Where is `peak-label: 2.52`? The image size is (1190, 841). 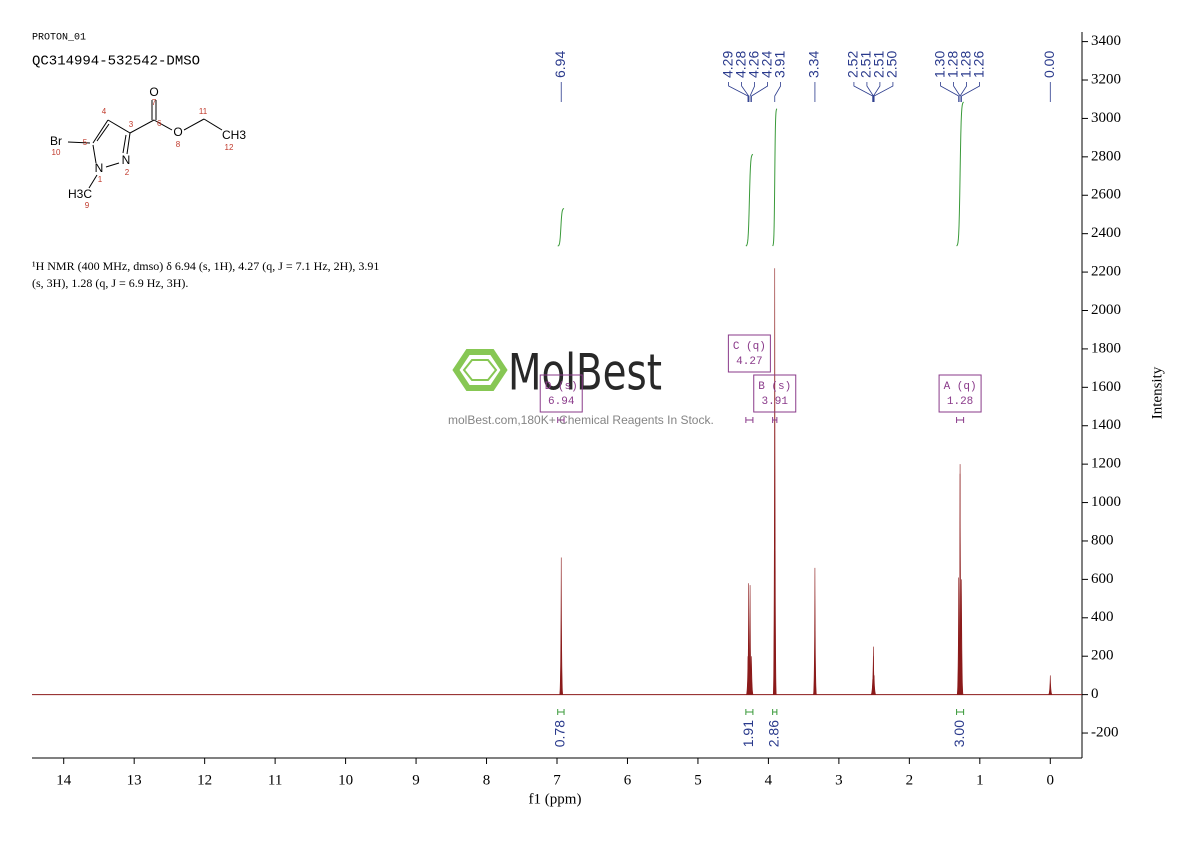
peak-label: 2.52 is located at coordinates (853, 64).